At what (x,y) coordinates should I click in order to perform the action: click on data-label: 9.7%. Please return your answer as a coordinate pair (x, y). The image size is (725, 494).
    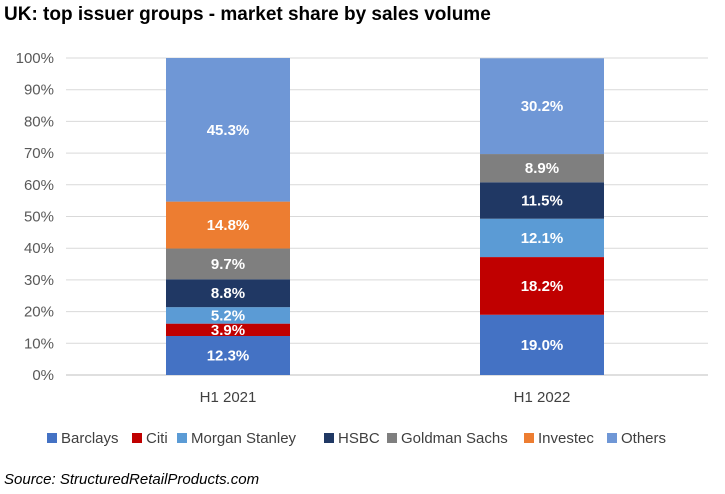
    Looking at the image, I should click on (228, 264).